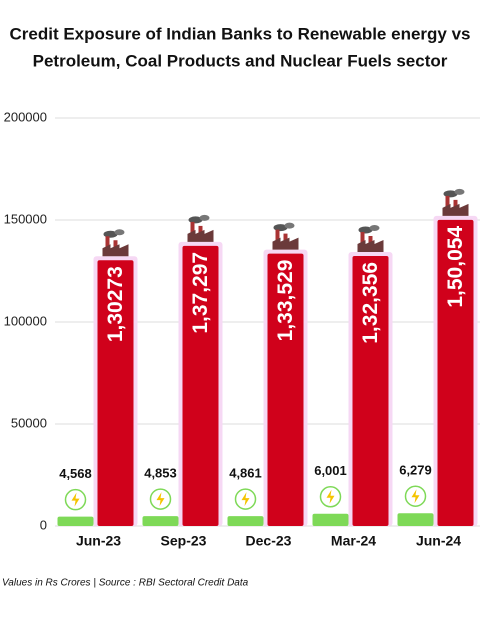 Image resolution: width=480 pixels, height=631 pixels. What do you see at coordinates (25, 218) in the screenshot?
I see `y-tick-label: 150000` at bounding box center [25, 218].